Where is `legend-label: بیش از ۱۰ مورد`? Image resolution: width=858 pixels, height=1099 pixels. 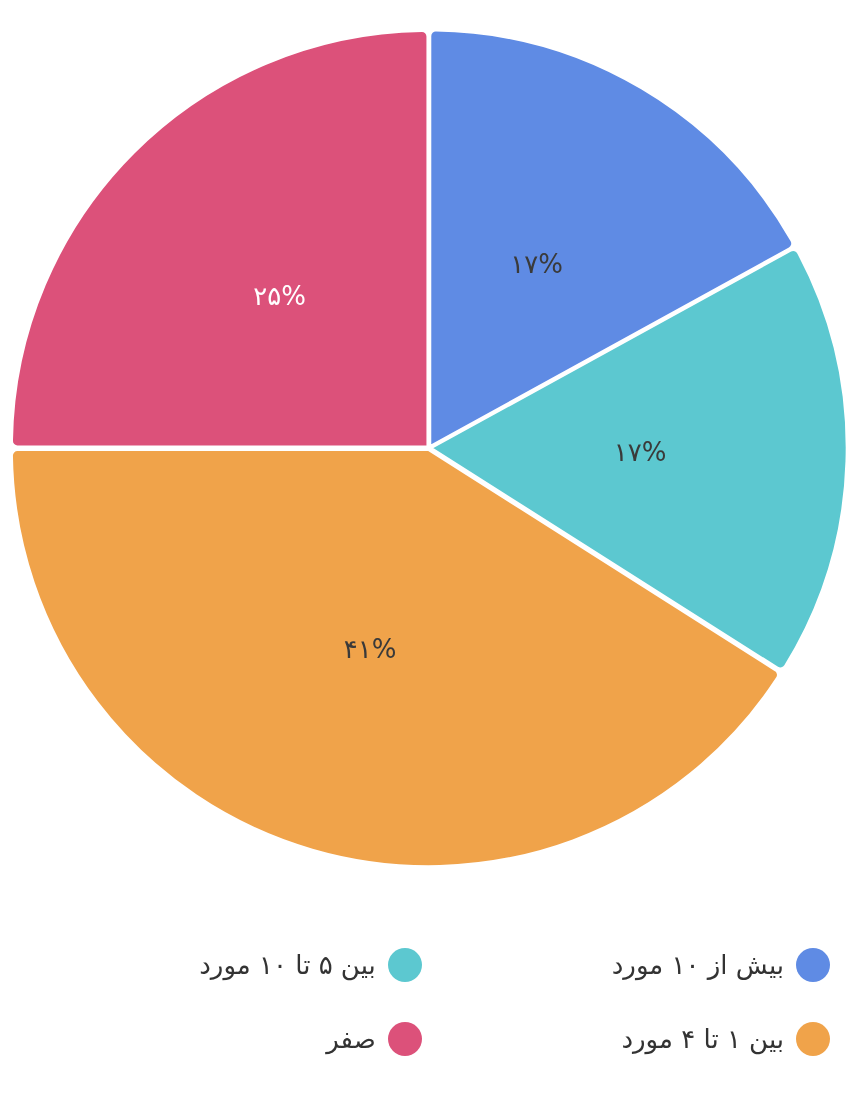 legend-label: بیش از ۱۰ مورد is located at coordinates (697, 965).